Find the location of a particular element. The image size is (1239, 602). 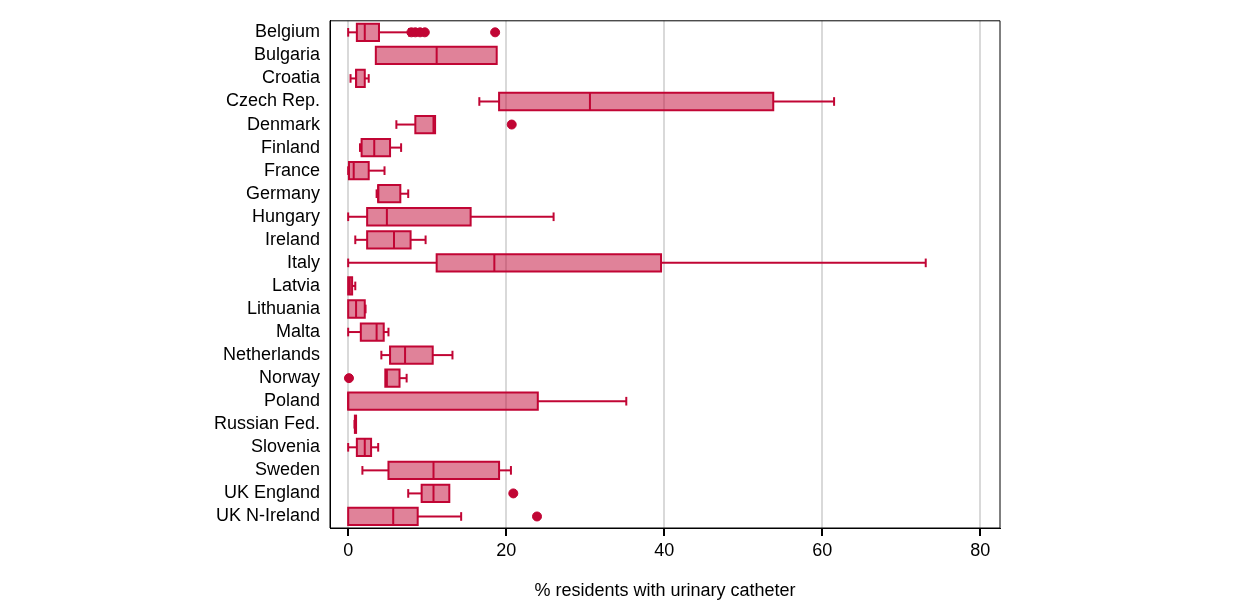

y-tick-label: Bulgaria is located at coordinates (287, 54).